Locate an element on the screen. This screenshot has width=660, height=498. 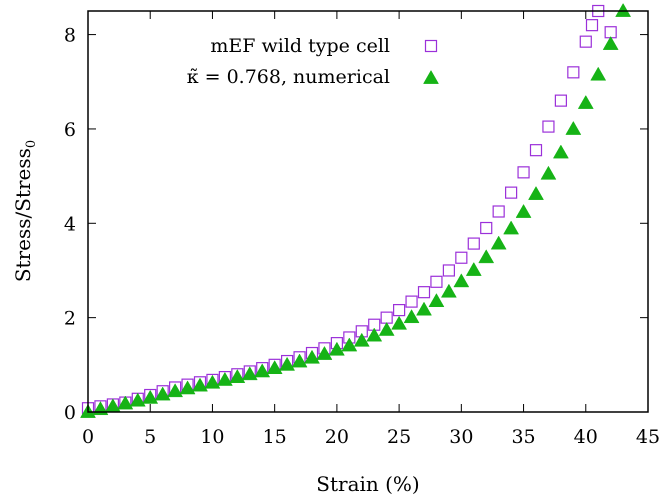
legend-triangle-marker is located at coordinates (431, 76).